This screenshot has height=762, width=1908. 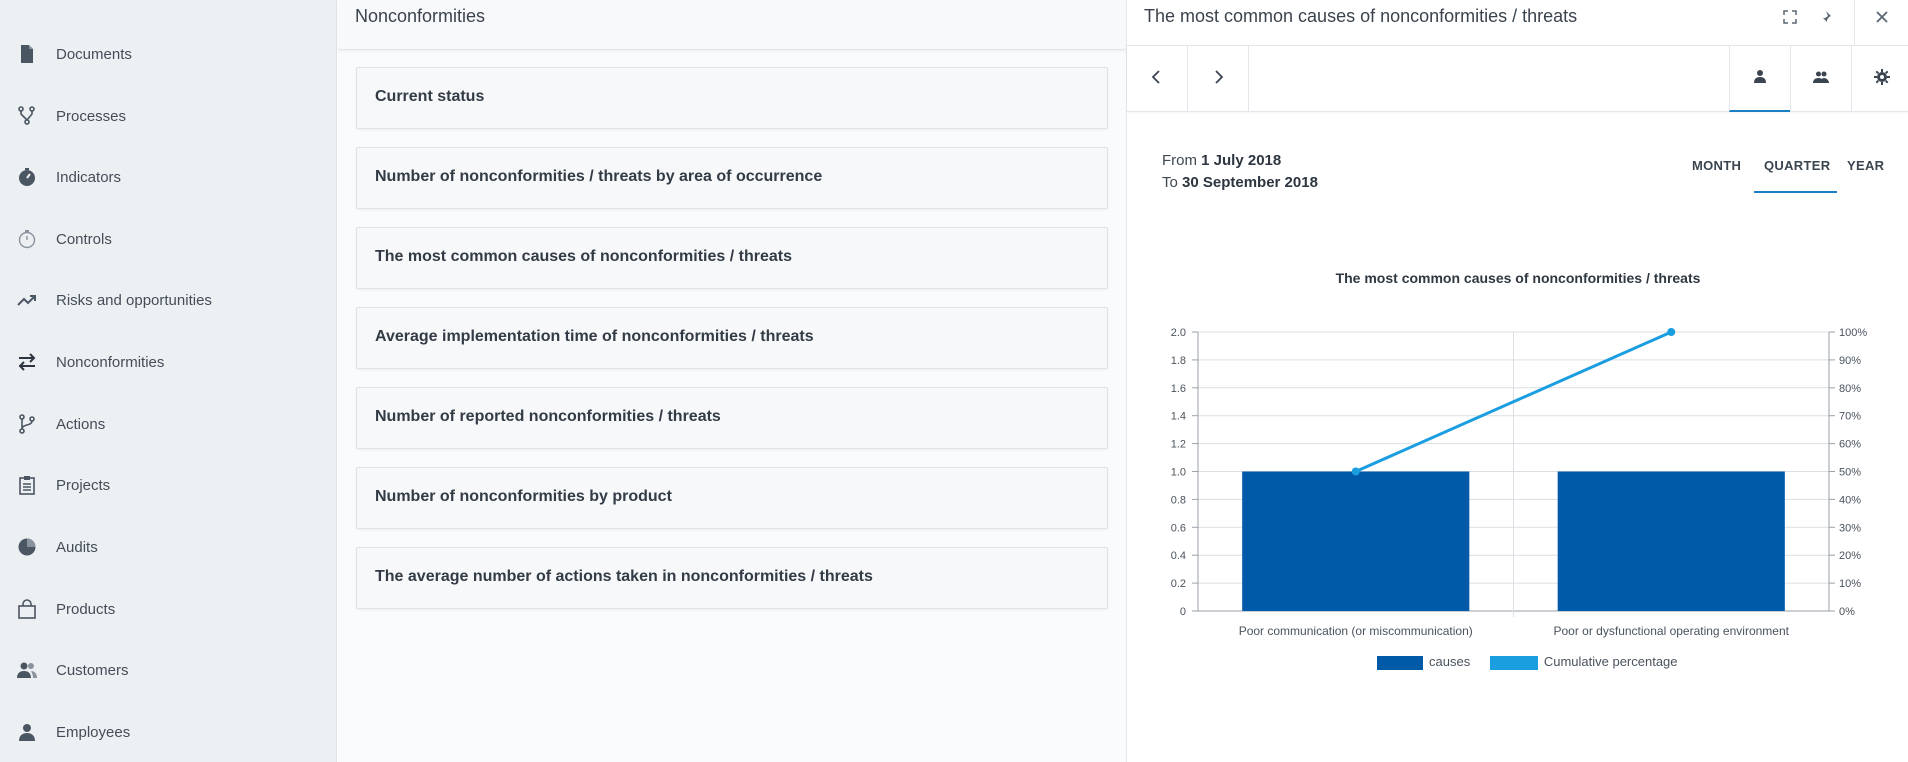 What do you see at coordinates (1795, 192) in the screenshot?
I see `tab-active-indicator` at bounding box center [1795, 192].